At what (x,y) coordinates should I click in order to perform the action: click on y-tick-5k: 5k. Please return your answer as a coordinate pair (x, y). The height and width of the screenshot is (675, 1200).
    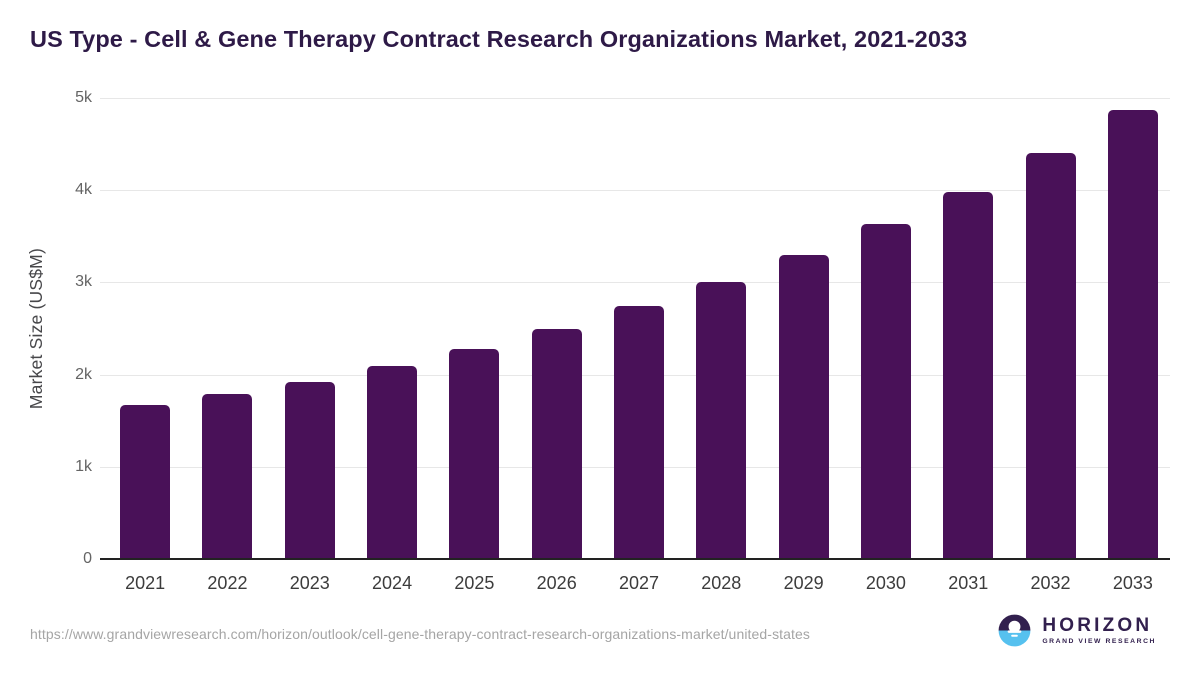
    Looking at the image, I should click on (83, 97).